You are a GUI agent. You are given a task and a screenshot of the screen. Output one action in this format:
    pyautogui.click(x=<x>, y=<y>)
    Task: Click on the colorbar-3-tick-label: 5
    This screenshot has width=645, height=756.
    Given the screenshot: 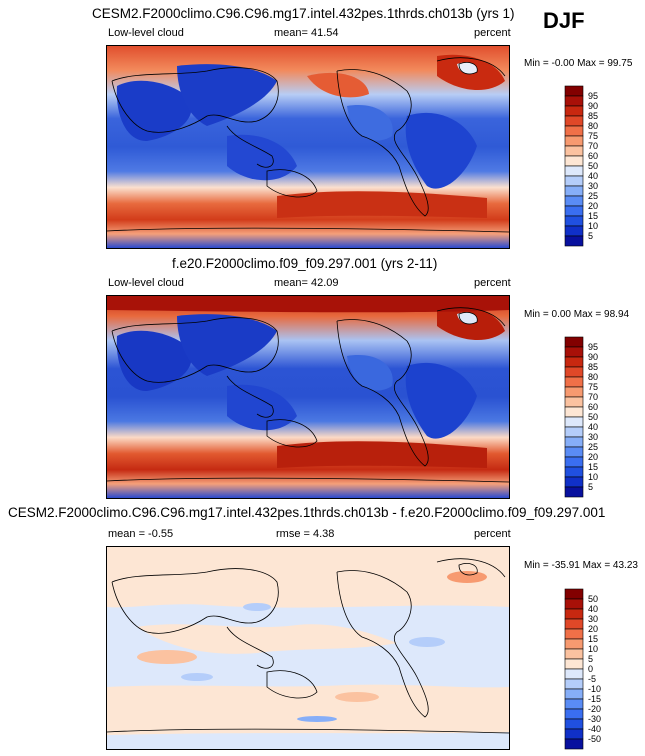 What is the action you would take?
    pyautogui.click(x=590, y=659)
    